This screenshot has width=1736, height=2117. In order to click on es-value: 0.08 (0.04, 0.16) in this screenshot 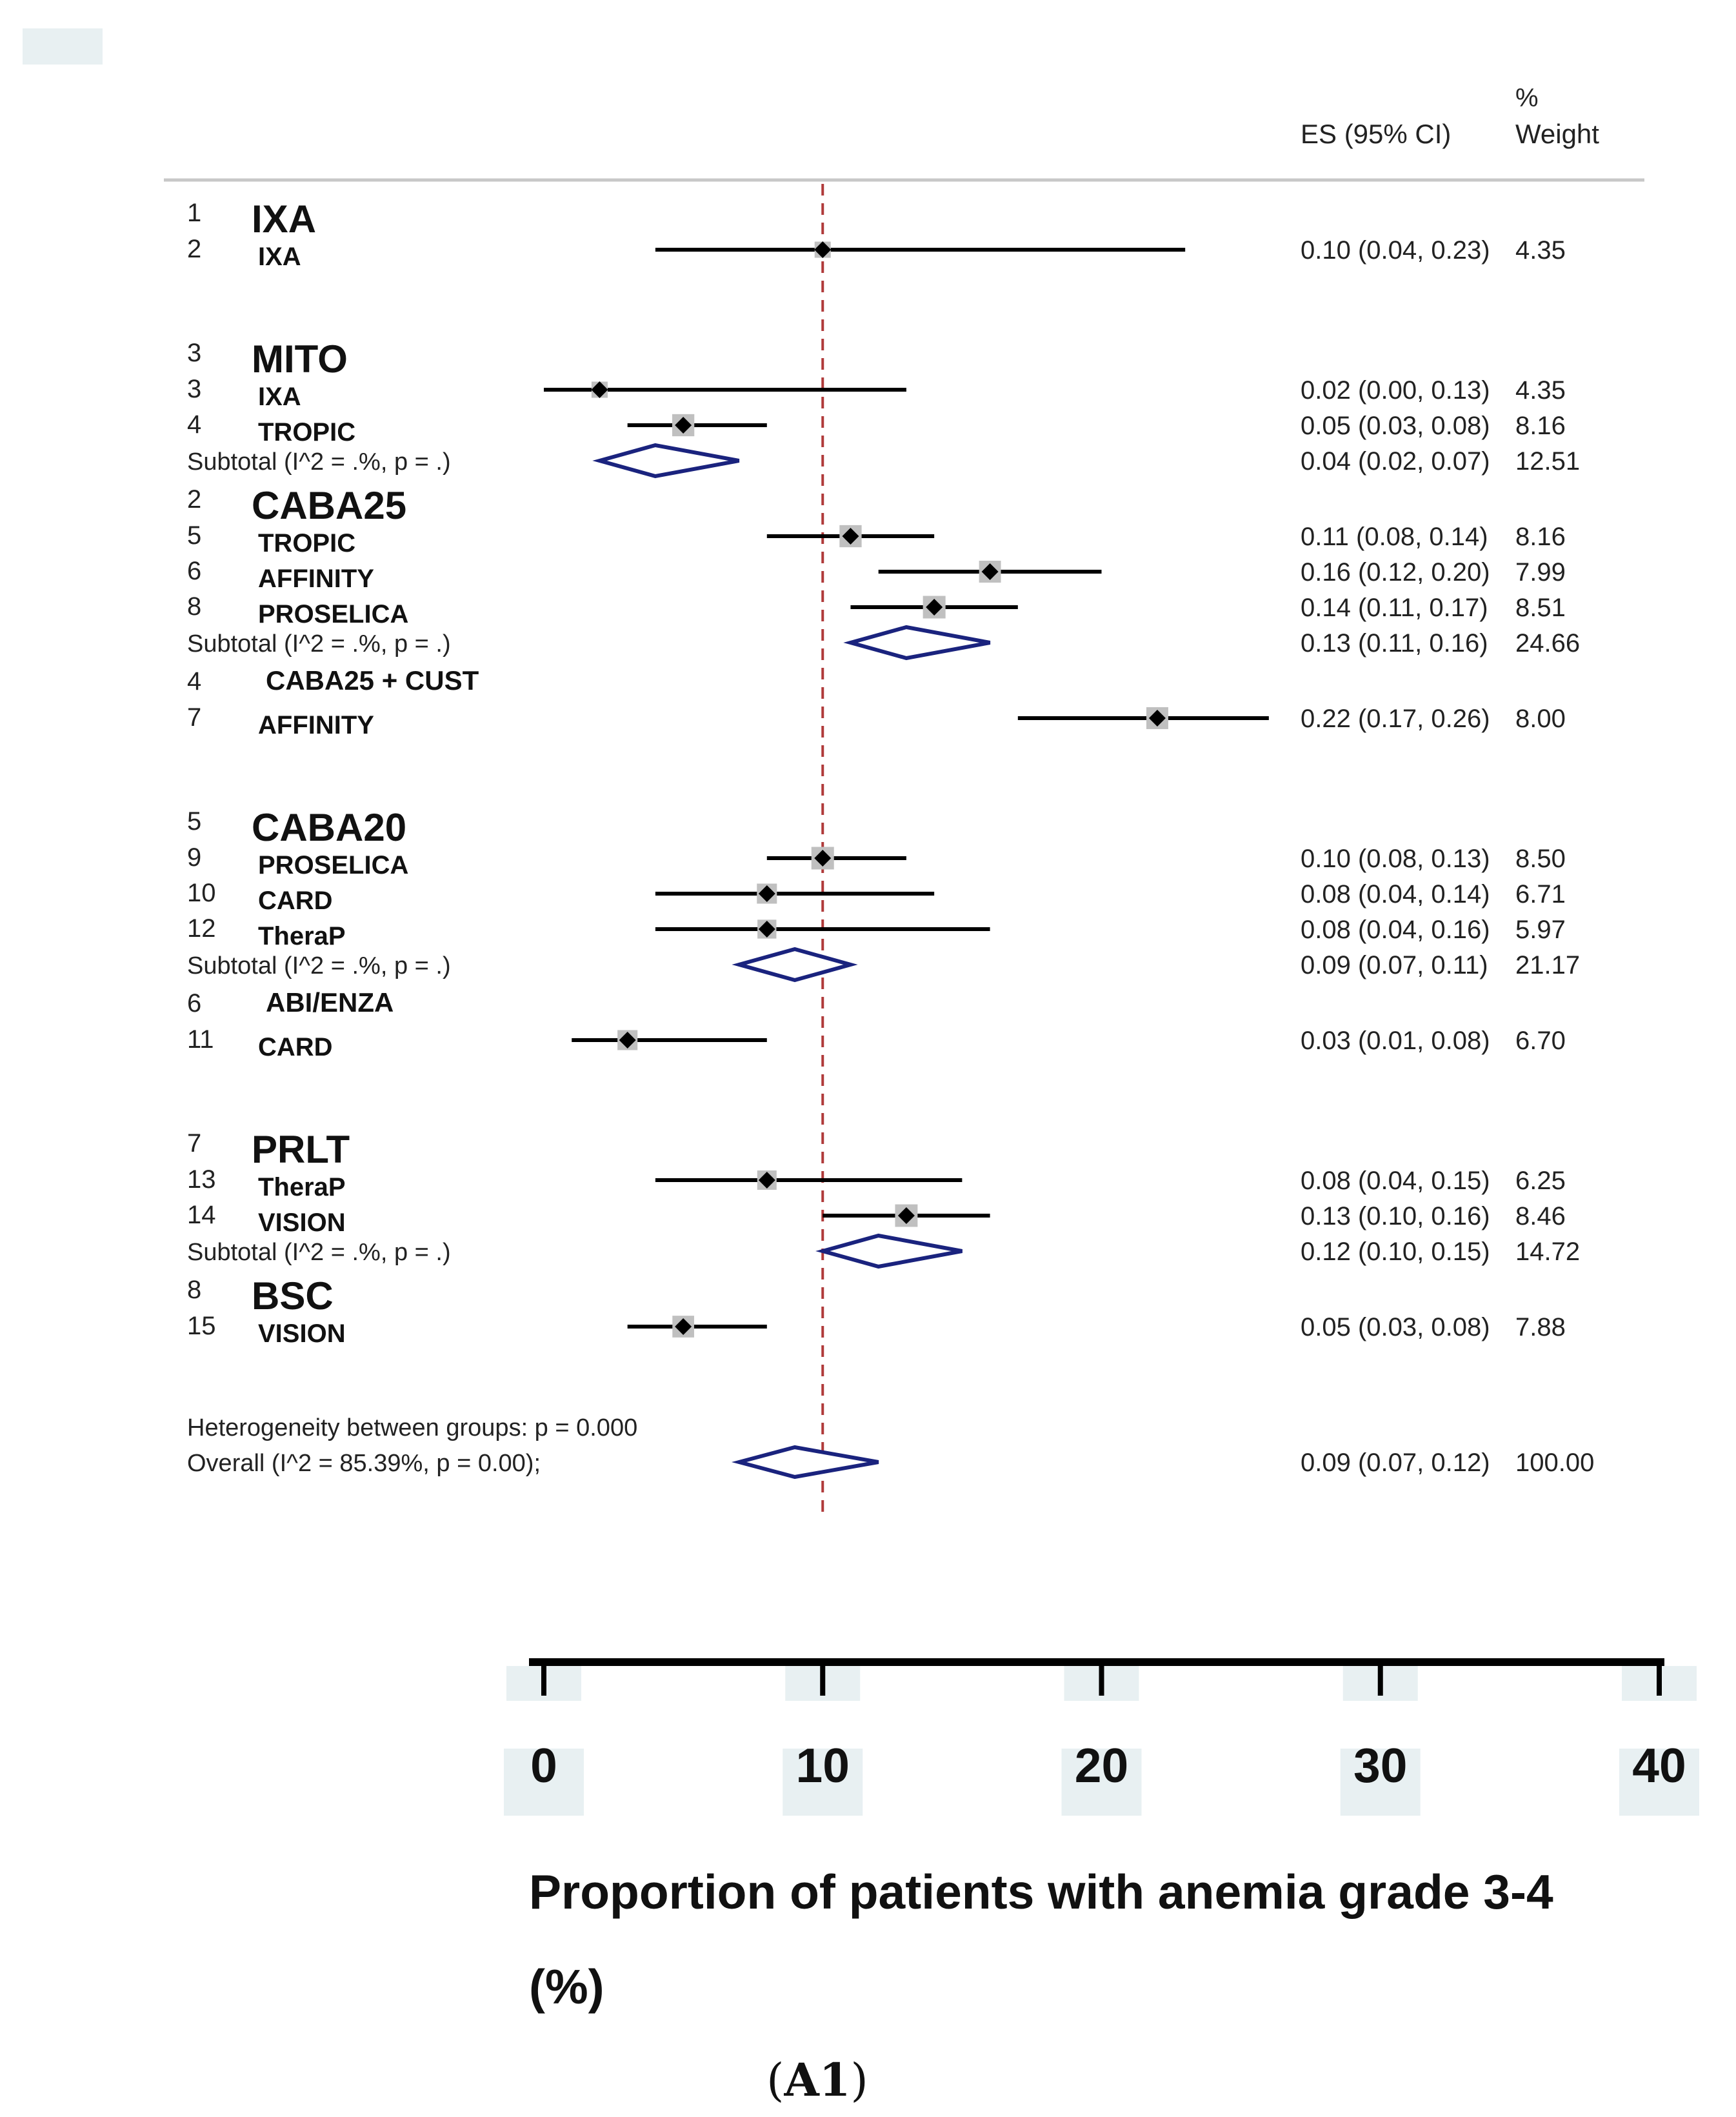, I will do `click(1395, 930)`.